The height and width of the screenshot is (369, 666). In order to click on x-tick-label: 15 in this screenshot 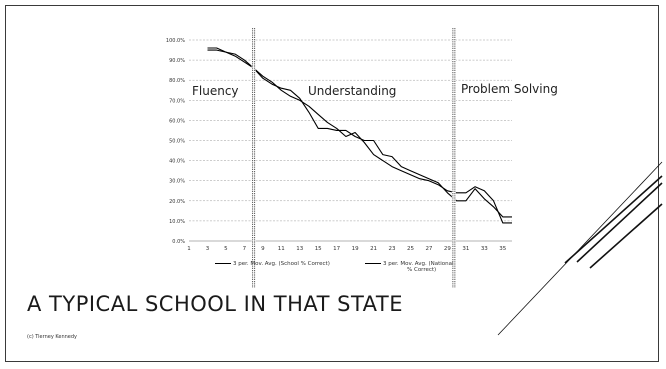, I will do `click(318, 249)`.